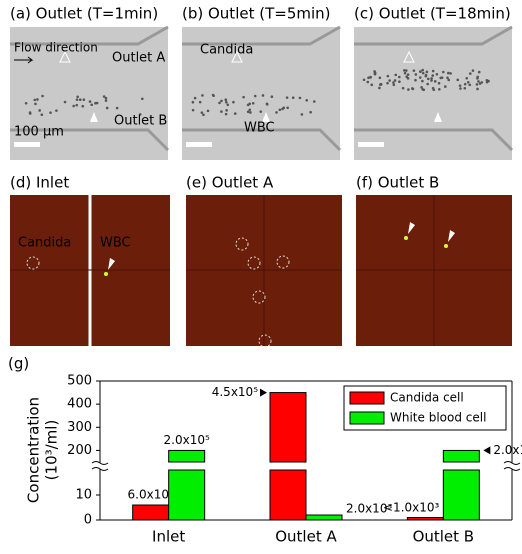 Image resolution: width=522 pixels, height=554 pixels. I want to click on label: Candida, so click(226, 50).